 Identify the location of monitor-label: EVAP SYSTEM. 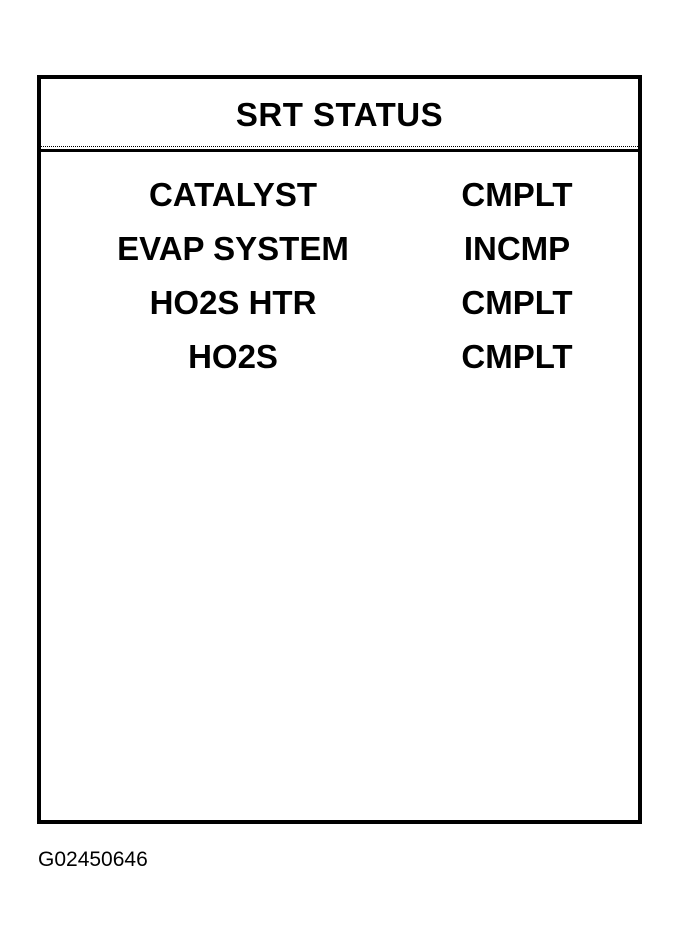
(233, 248).